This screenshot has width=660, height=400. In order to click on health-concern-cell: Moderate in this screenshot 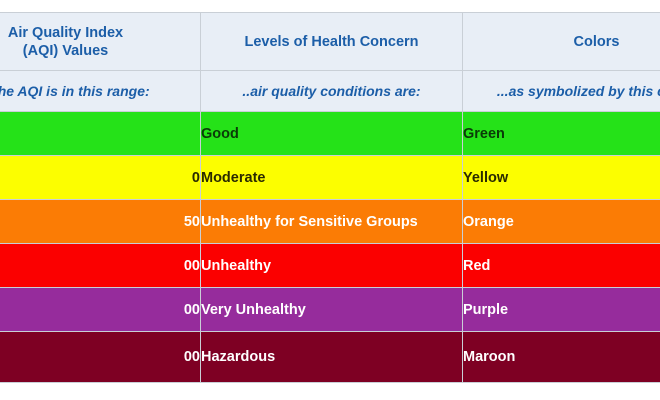, I will do `click(331, 177)`.